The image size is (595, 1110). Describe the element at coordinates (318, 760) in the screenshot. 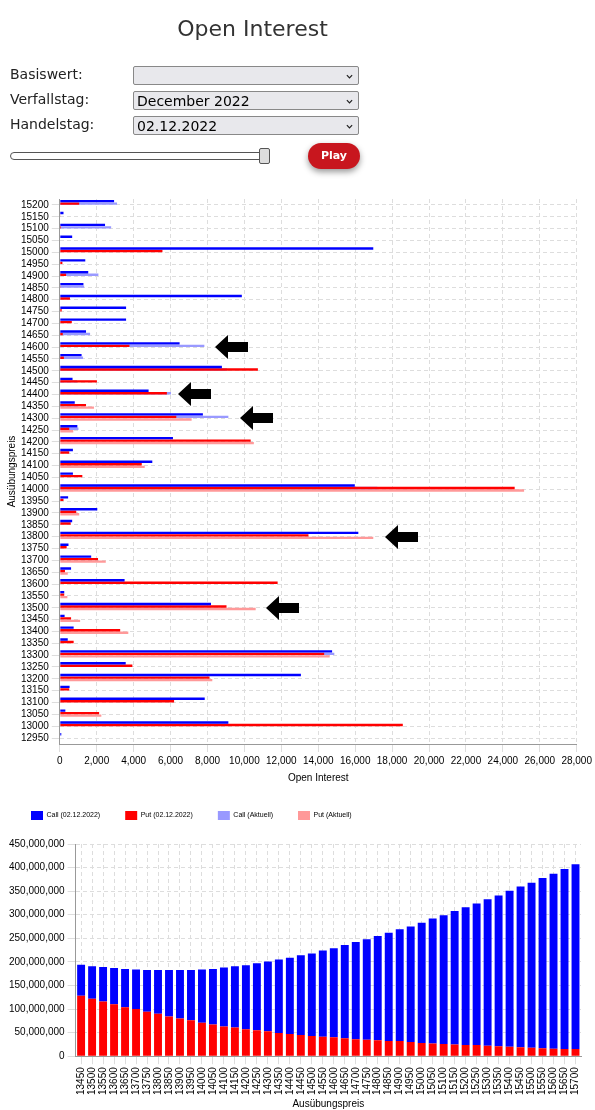

I see `x-tick-label: 14,000` at that location.